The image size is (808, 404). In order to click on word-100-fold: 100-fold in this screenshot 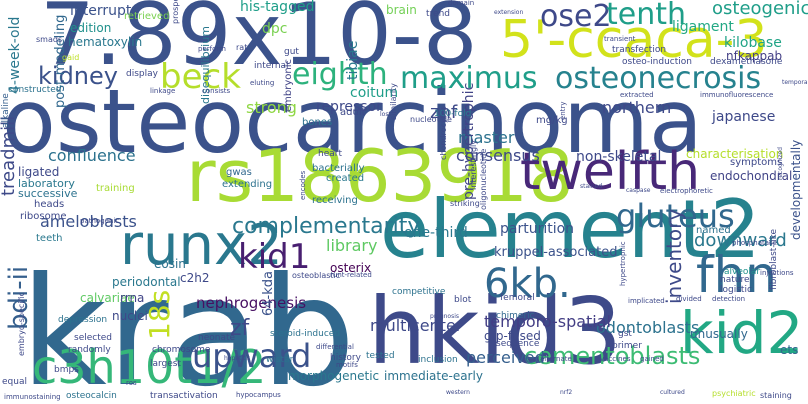, I will do `click(453, 114)`.